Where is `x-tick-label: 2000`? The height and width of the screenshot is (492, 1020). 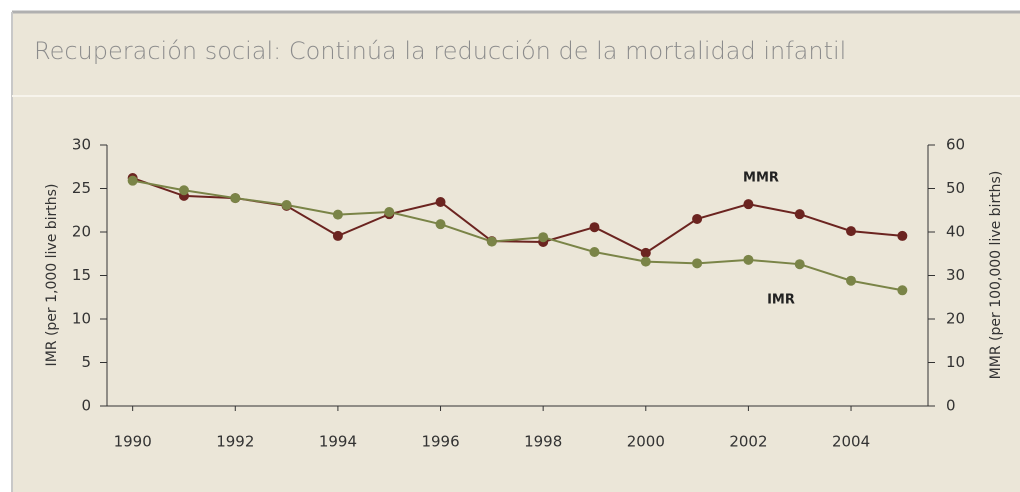
x-tick-label: 2000 is located at coordinates (646, 442).